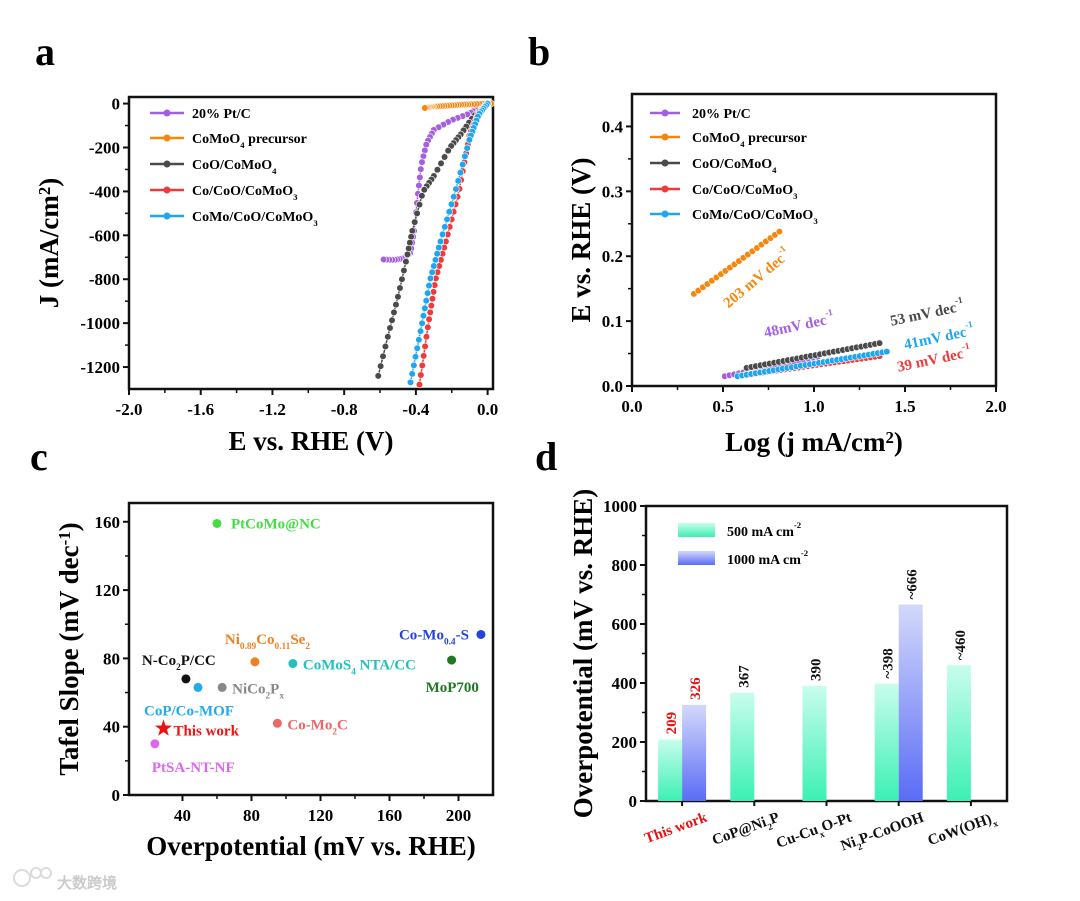 The width and height of the screenshot is (1080, 901). I want to click on y-tick-label: -1000, so click(100, 323).